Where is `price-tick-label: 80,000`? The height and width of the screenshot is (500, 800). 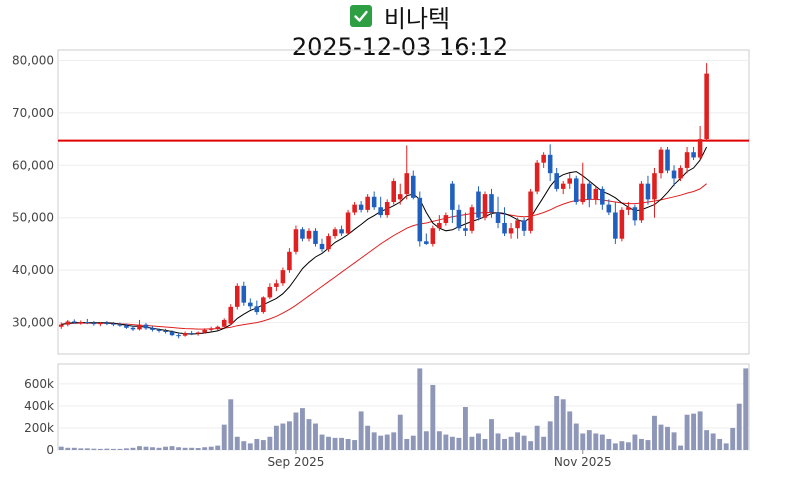 price-tick-label: 80,000 is located at coordinates (33, 60).